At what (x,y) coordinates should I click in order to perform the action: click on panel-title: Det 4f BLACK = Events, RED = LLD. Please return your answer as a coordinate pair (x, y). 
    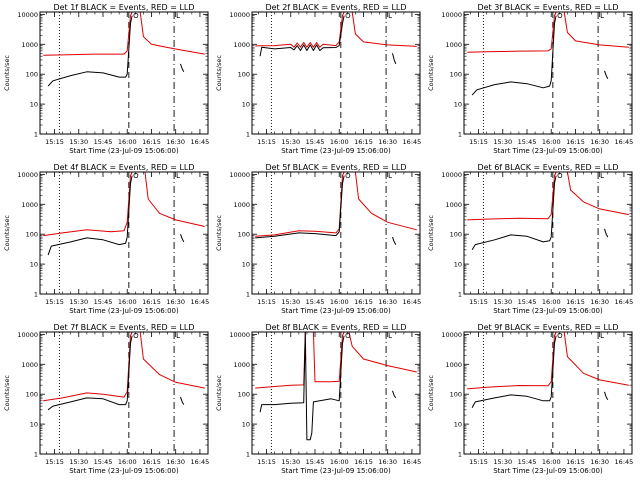
    Looking at the image, I should click on (123, 167).